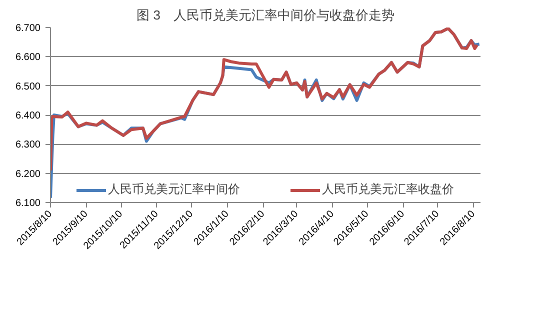  I want to click on legend-label: 人民币兑美元汇率中间价, so click(174, 189).